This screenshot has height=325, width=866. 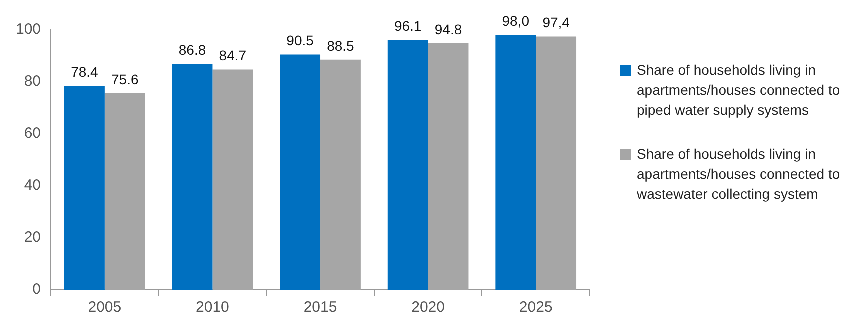 I want to click on x-tick-label: 2010, so click(x=213, y=307).